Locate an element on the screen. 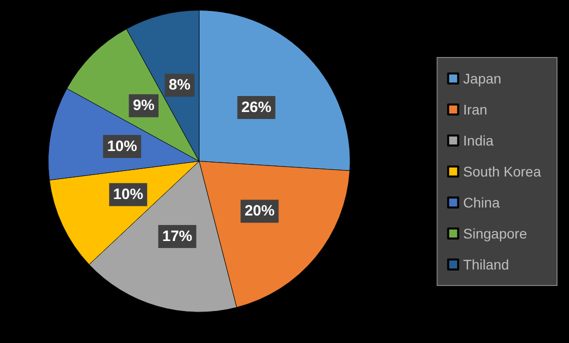  data-label: 20% is located at coordinates (259, 211).